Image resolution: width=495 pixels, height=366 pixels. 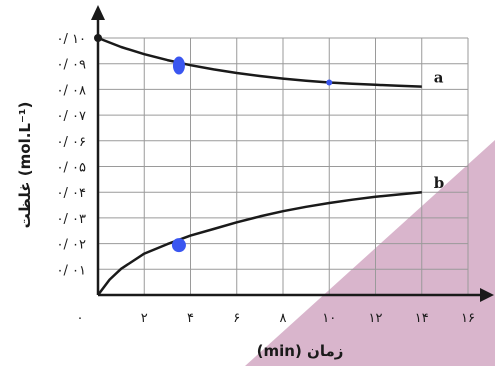 What do you see at coordinates (283, 318) in the screenshot?
I see `x-tick-label: ۸` at bounding box center [283, 318].